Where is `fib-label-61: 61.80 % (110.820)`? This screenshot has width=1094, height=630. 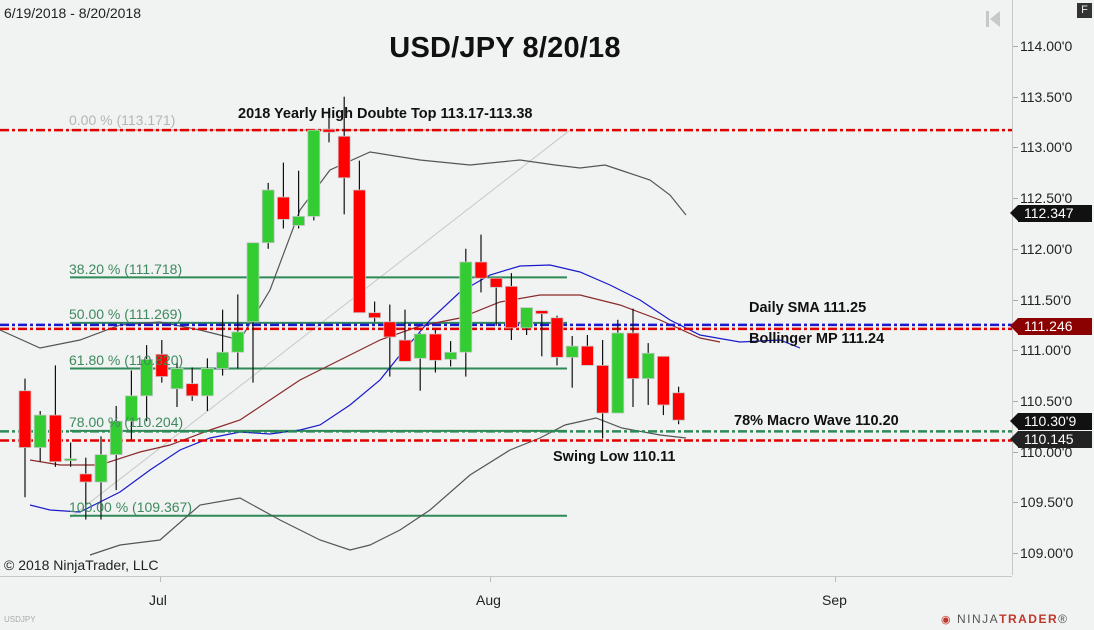 fib-label-61: 61.80 % (110.820) is located at coordinates (126, 360).